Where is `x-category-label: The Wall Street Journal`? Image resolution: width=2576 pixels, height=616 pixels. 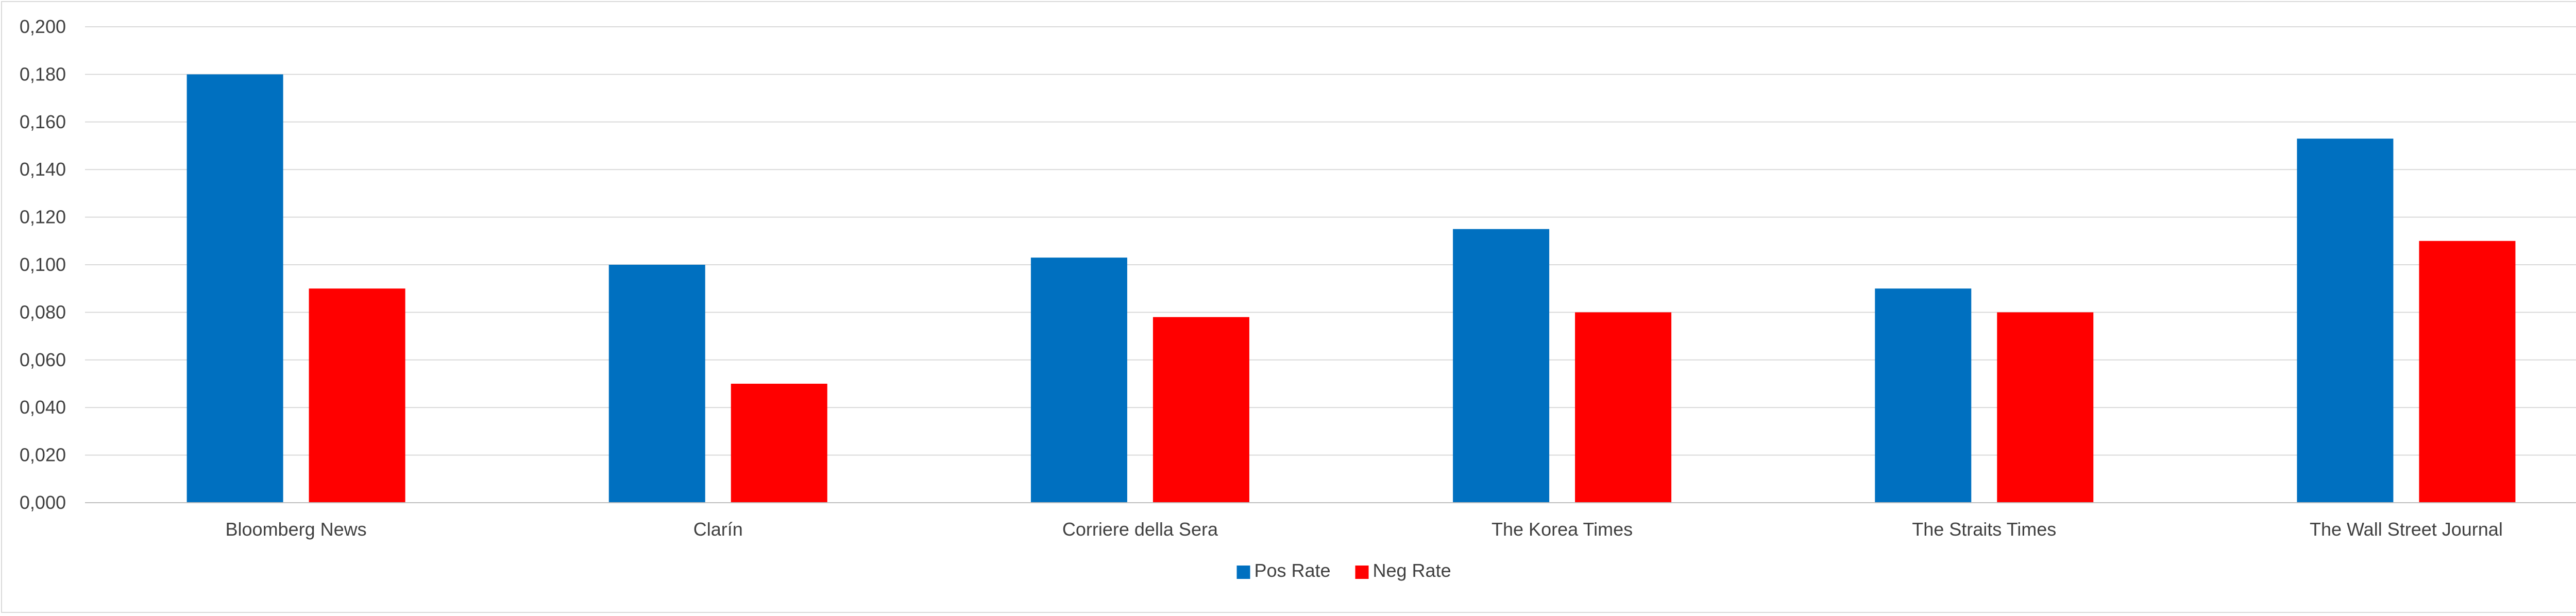 x-category-label: The Wall Street Journal is located at coordinates (2406, 529).